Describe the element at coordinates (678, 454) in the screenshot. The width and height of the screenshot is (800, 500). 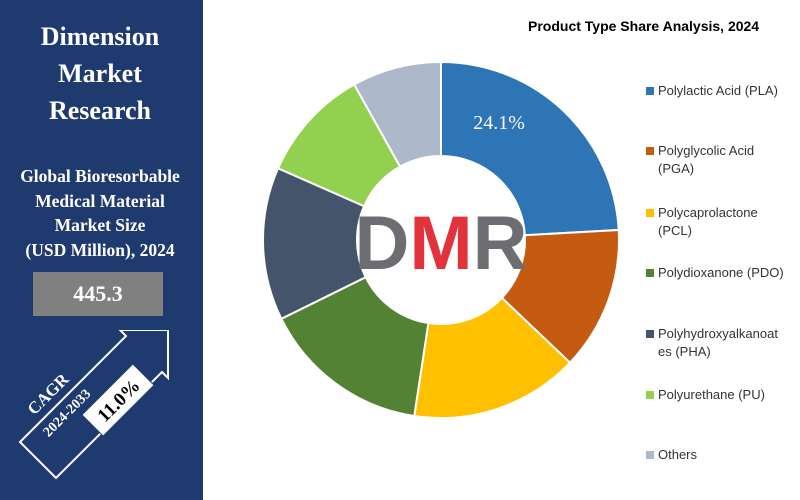
I see `legend-label: Others` at that location.